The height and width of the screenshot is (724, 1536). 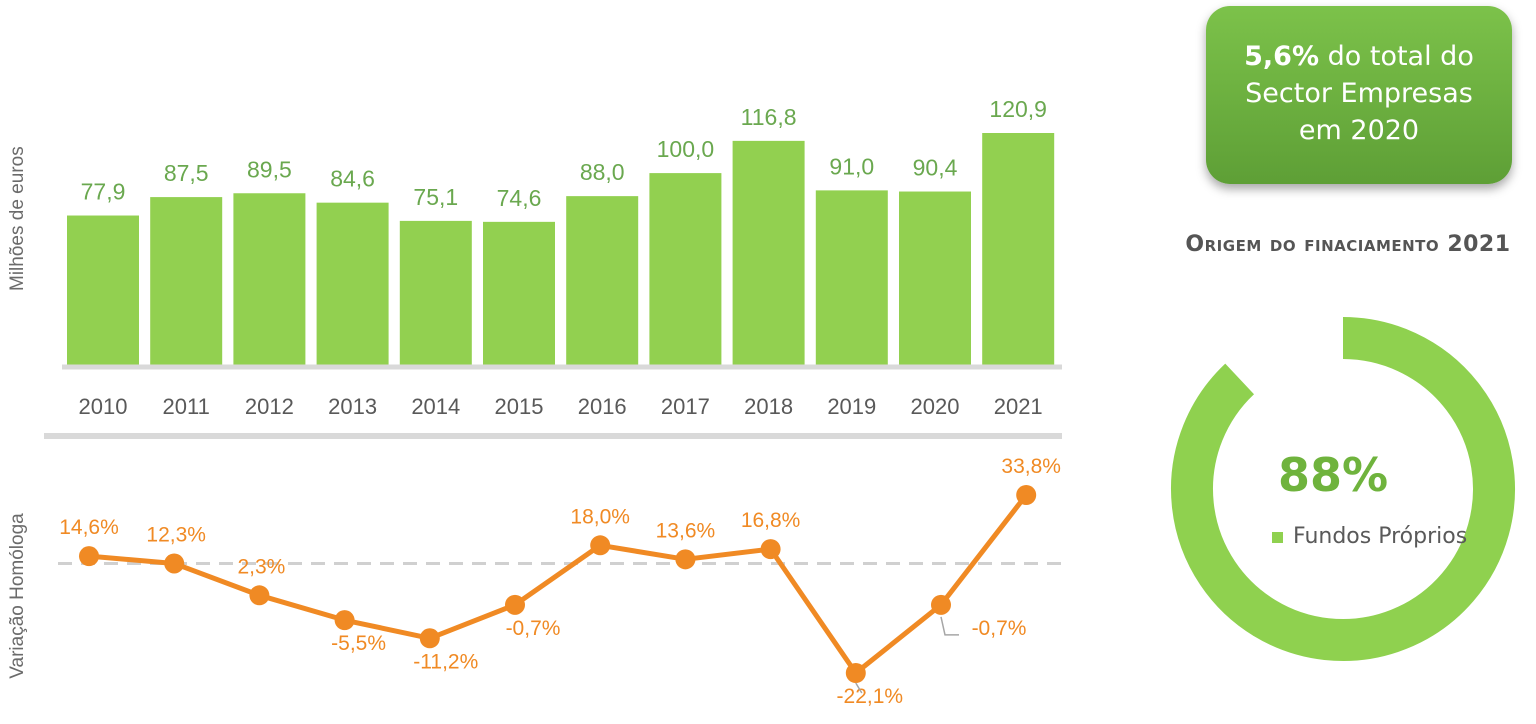 What do you see at coordinates (1396, 56) in the screenshot?
I see `callout-line-1-text: do total do` at bounding box center [1396, 56].